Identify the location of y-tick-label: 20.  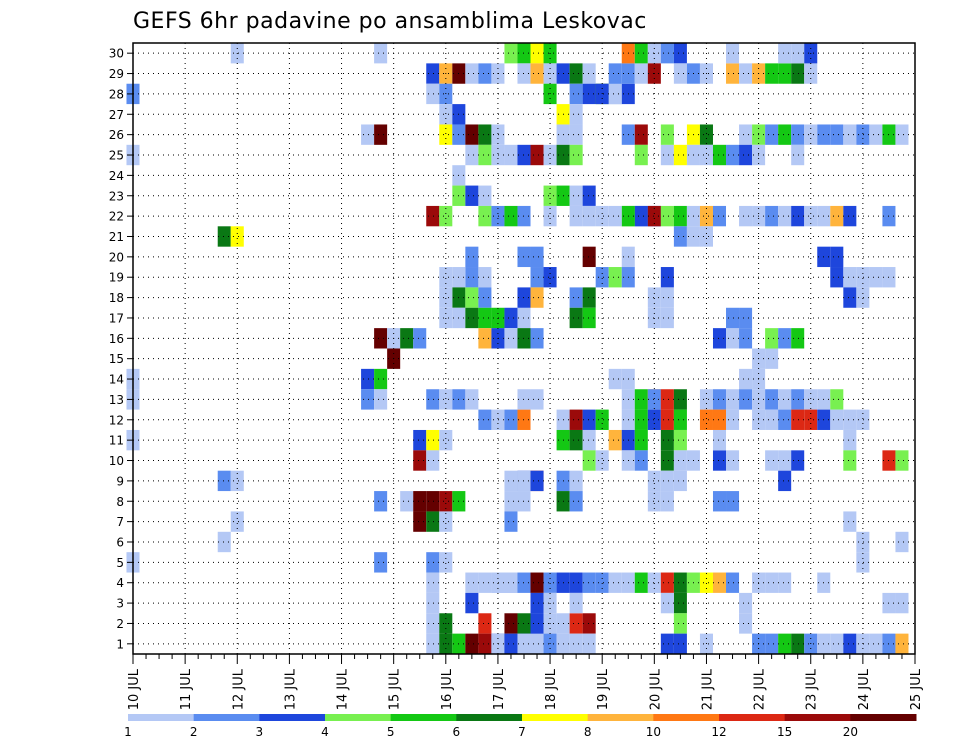
(116, 257).